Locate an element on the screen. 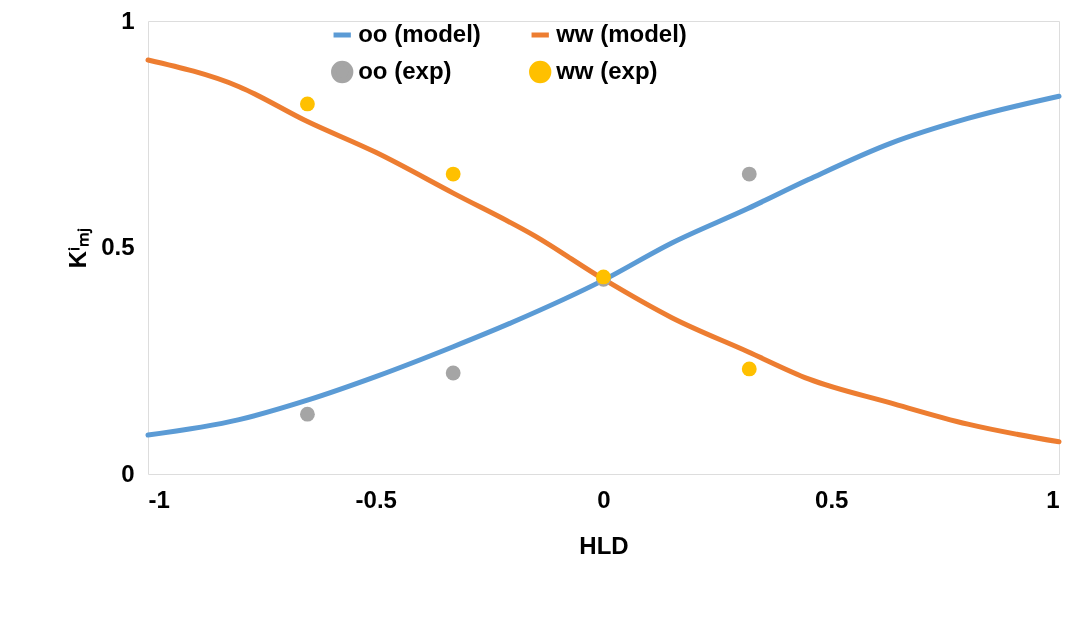  x-tick-label: 0.5 is located at coordinates (832, 499).